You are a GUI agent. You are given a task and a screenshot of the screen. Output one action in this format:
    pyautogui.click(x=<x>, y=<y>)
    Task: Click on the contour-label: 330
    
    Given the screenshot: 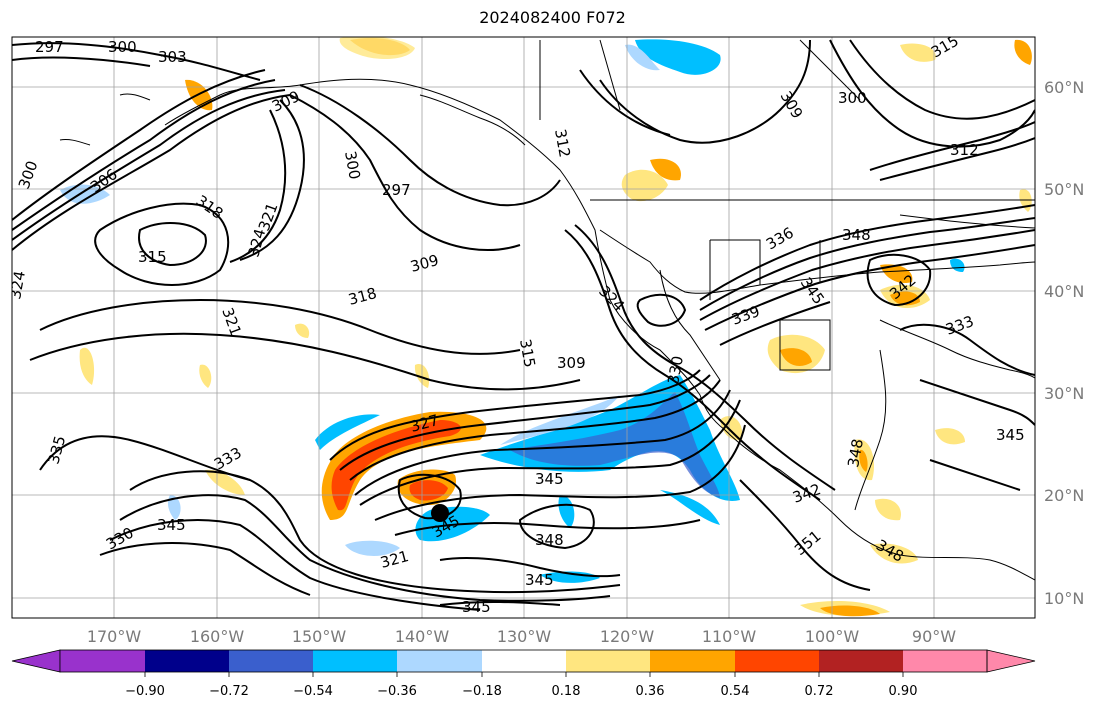 What is the action you would take?
    pyautogui.click(x=675, y=369)
    